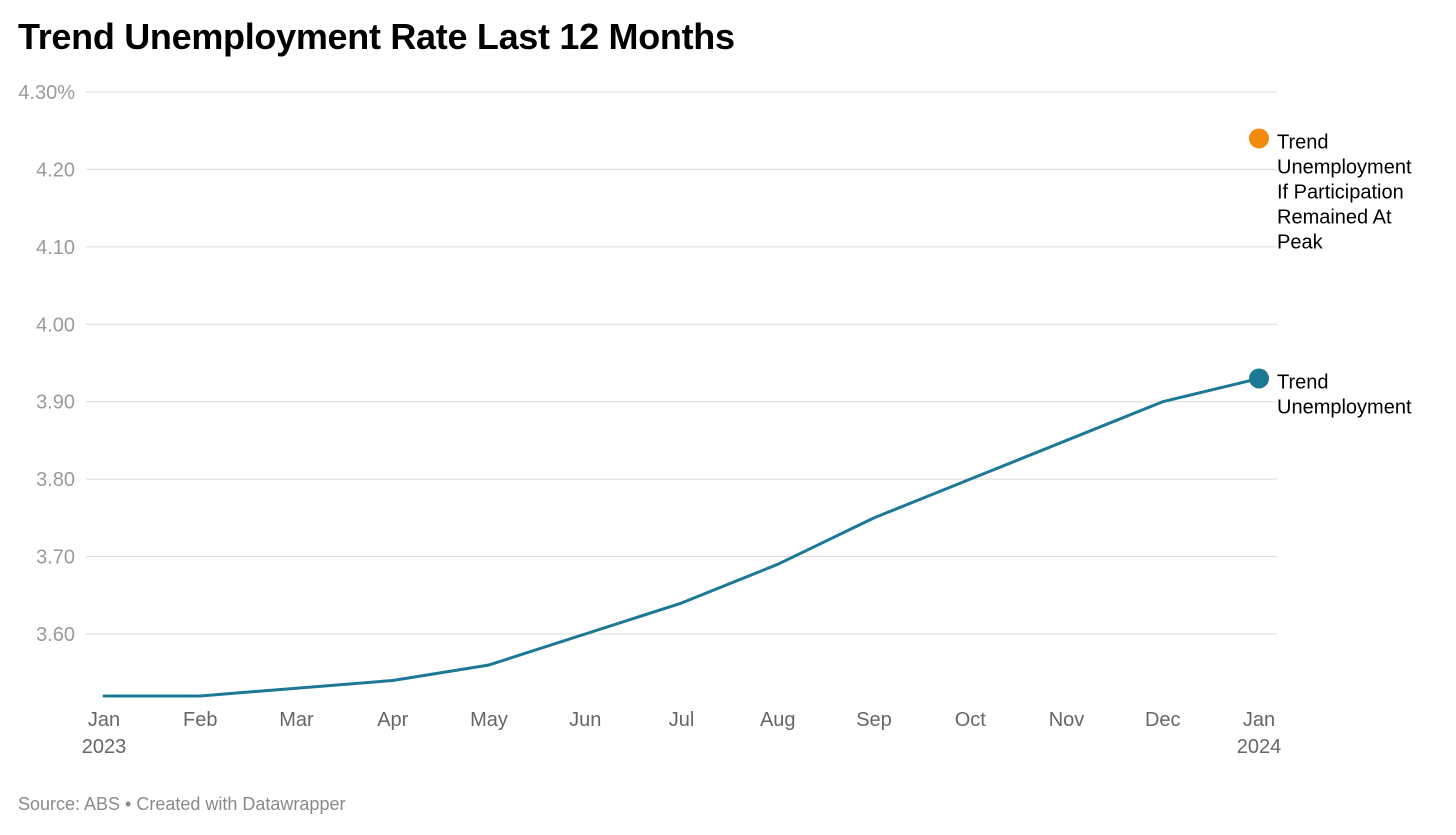  What do you see at coordinates (55, 480) in the screenshot?
I see `y-tick-label: 3.80` at bounding box center [55, 480].